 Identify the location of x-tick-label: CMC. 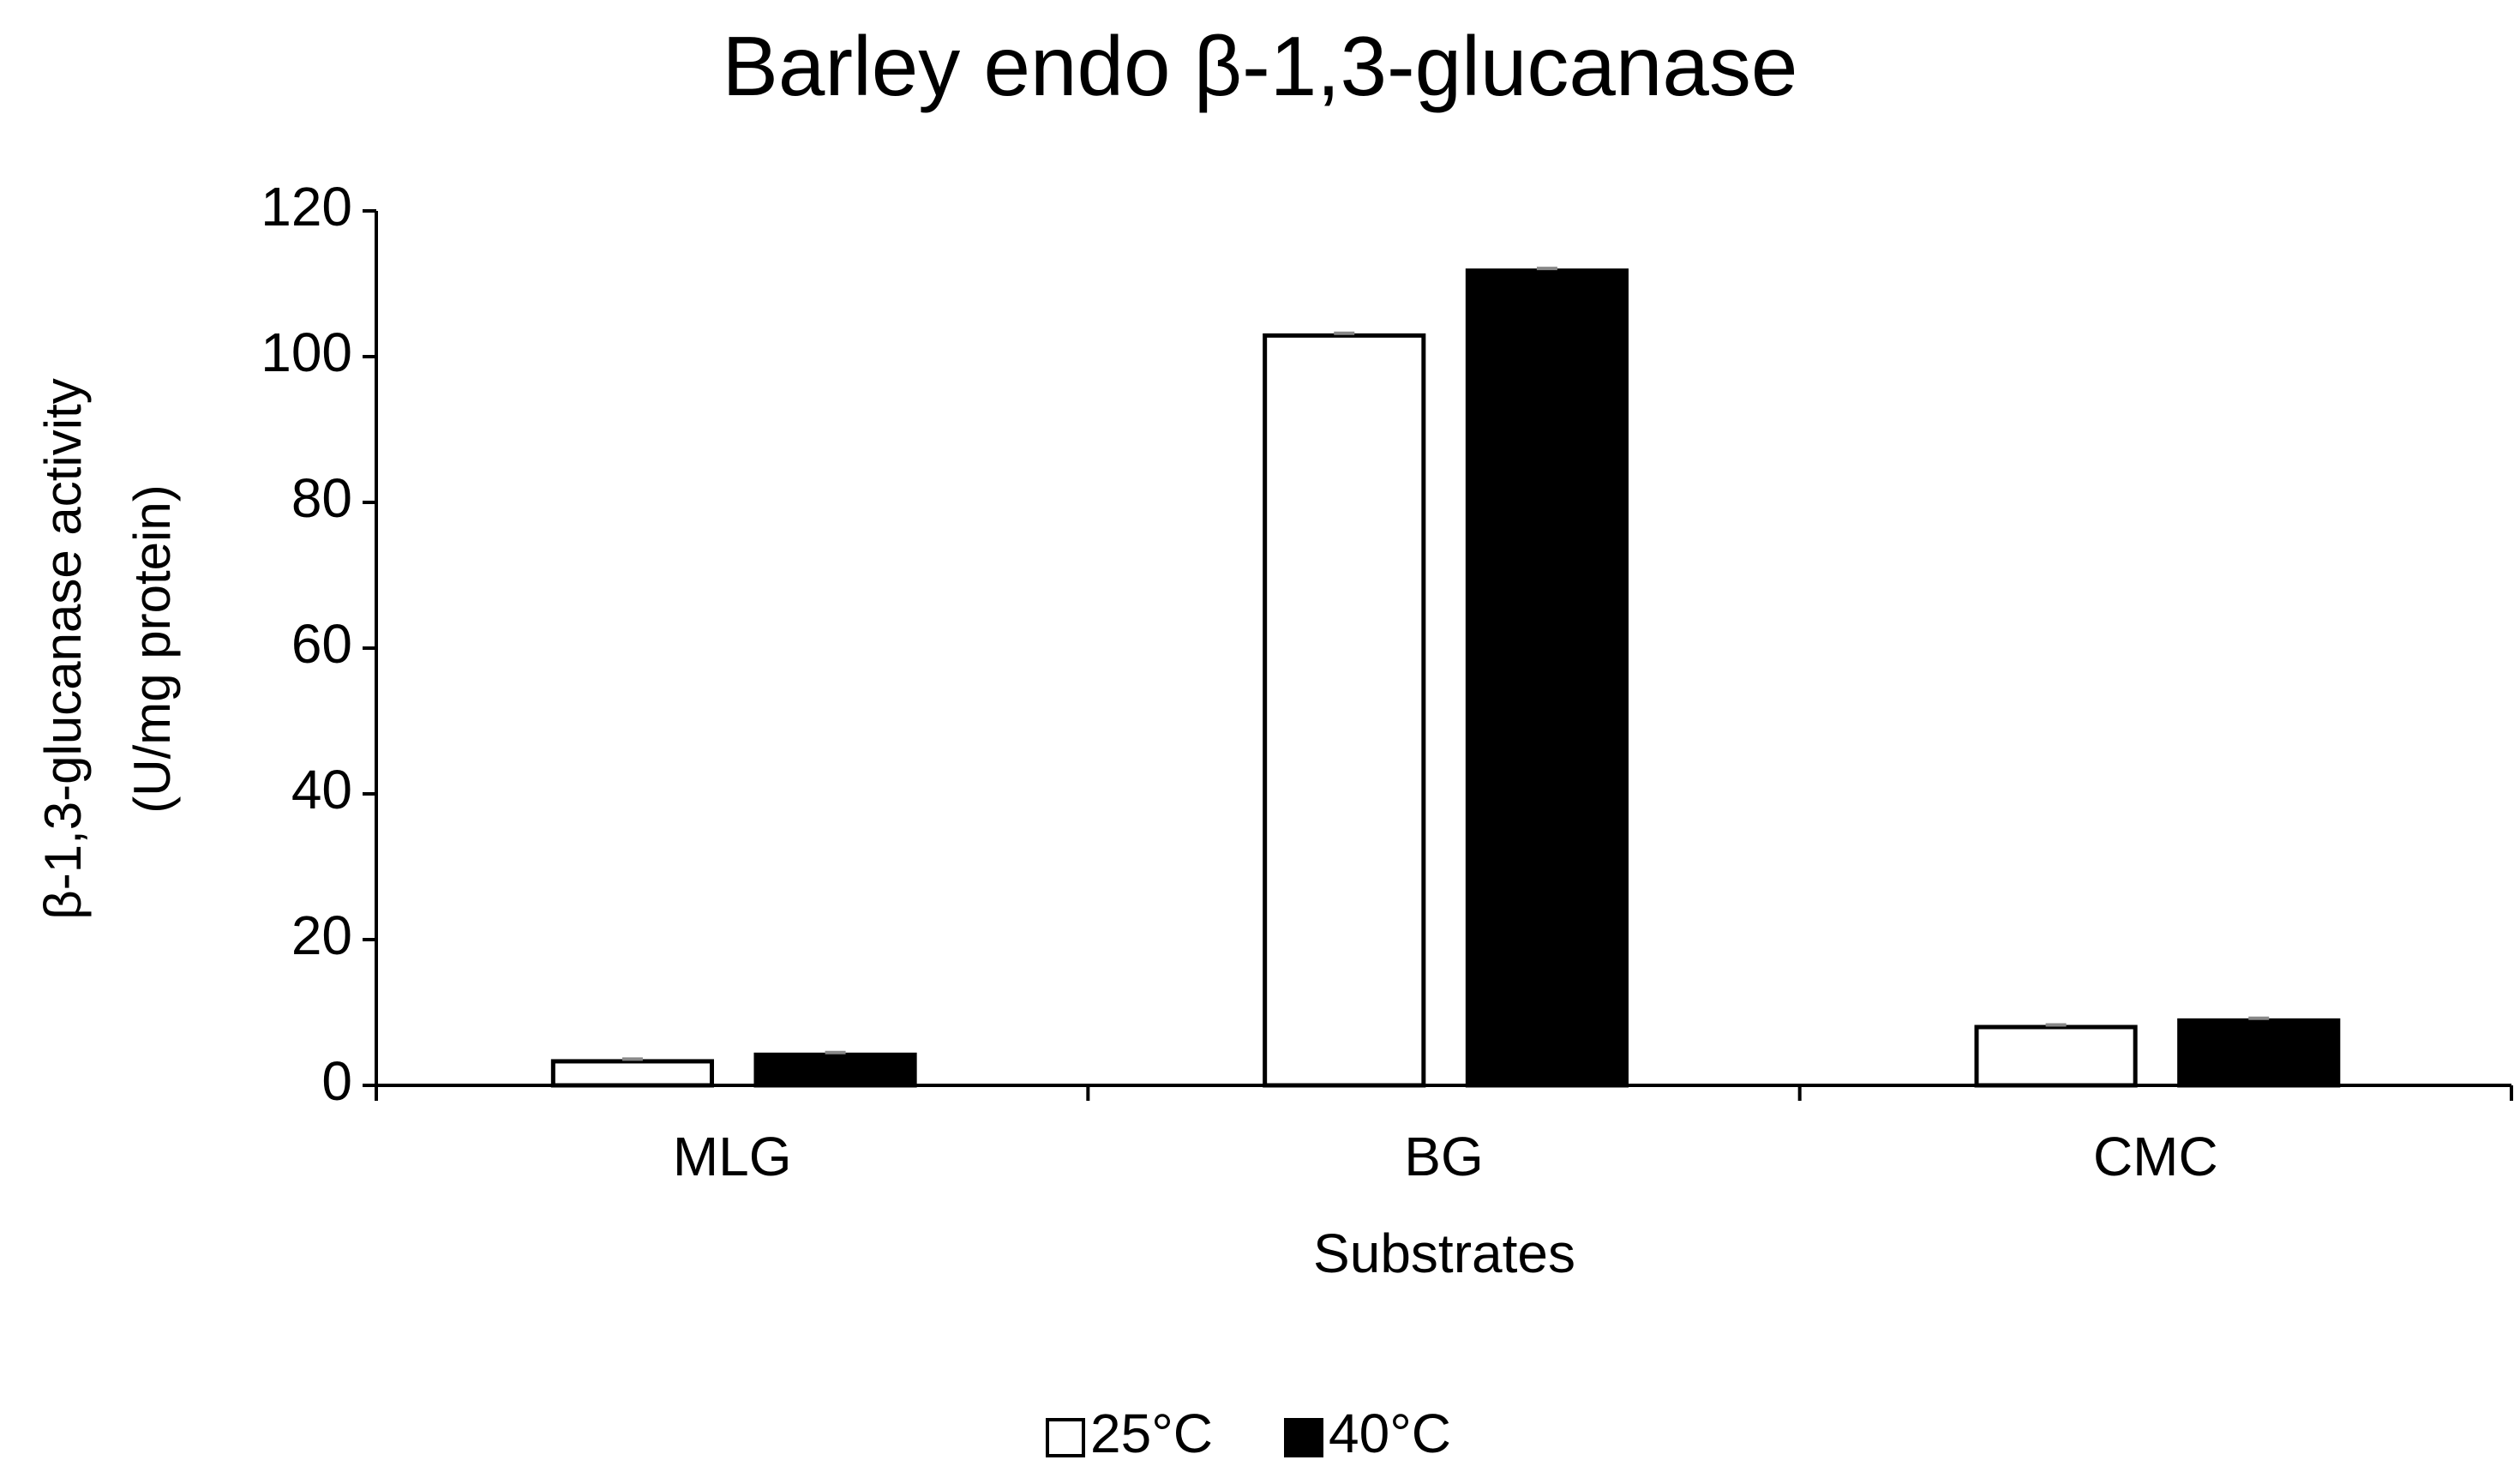
(2155, 1156).